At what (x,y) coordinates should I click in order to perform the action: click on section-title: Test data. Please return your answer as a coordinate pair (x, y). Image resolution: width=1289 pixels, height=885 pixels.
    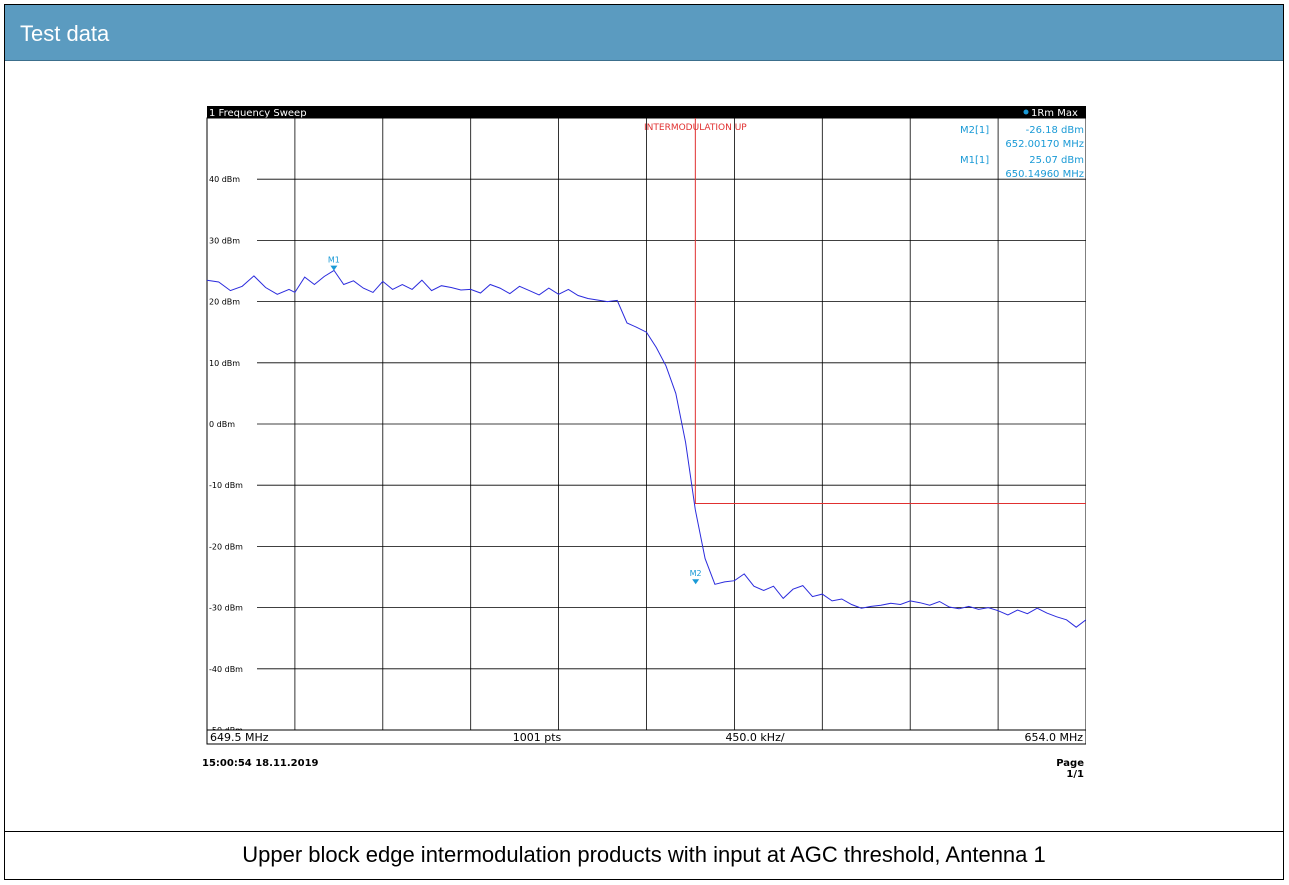
    Looking at the image, I should click on (65, 33).